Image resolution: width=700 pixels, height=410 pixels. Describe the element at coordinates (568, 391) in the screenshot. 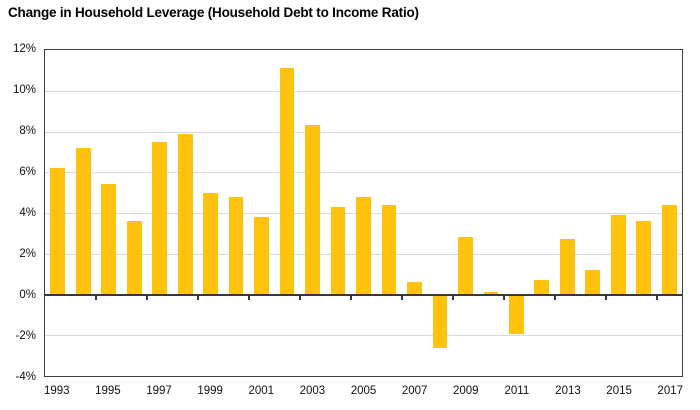

I see `x-axis-tick-label: 2013` at that location.